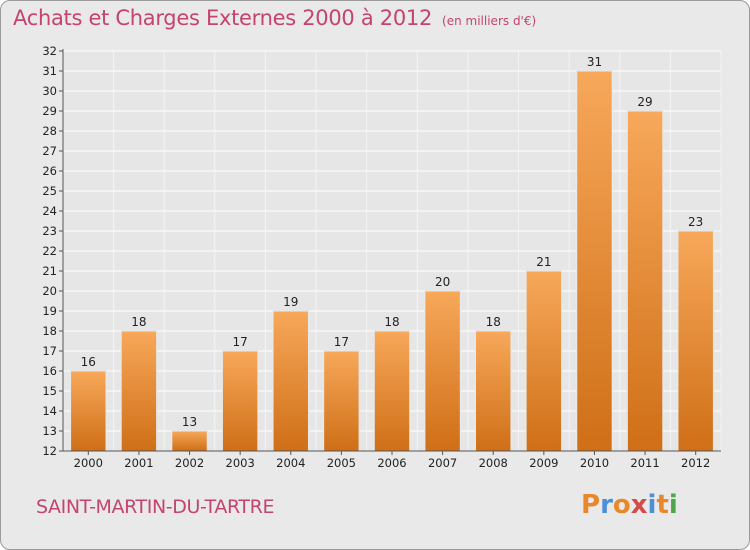  Describe the element at coordinates (493, 322) in the screenshot. I see `data-label-2008: 18` at that location.